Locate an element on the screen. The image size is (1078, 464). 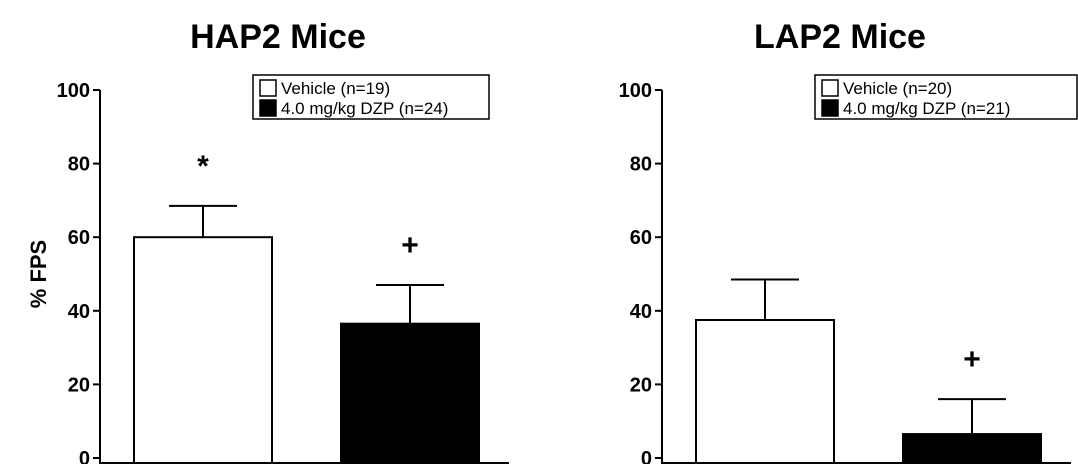
legend-label: Vehicle (n=19) is located at coordinates (335, 88).